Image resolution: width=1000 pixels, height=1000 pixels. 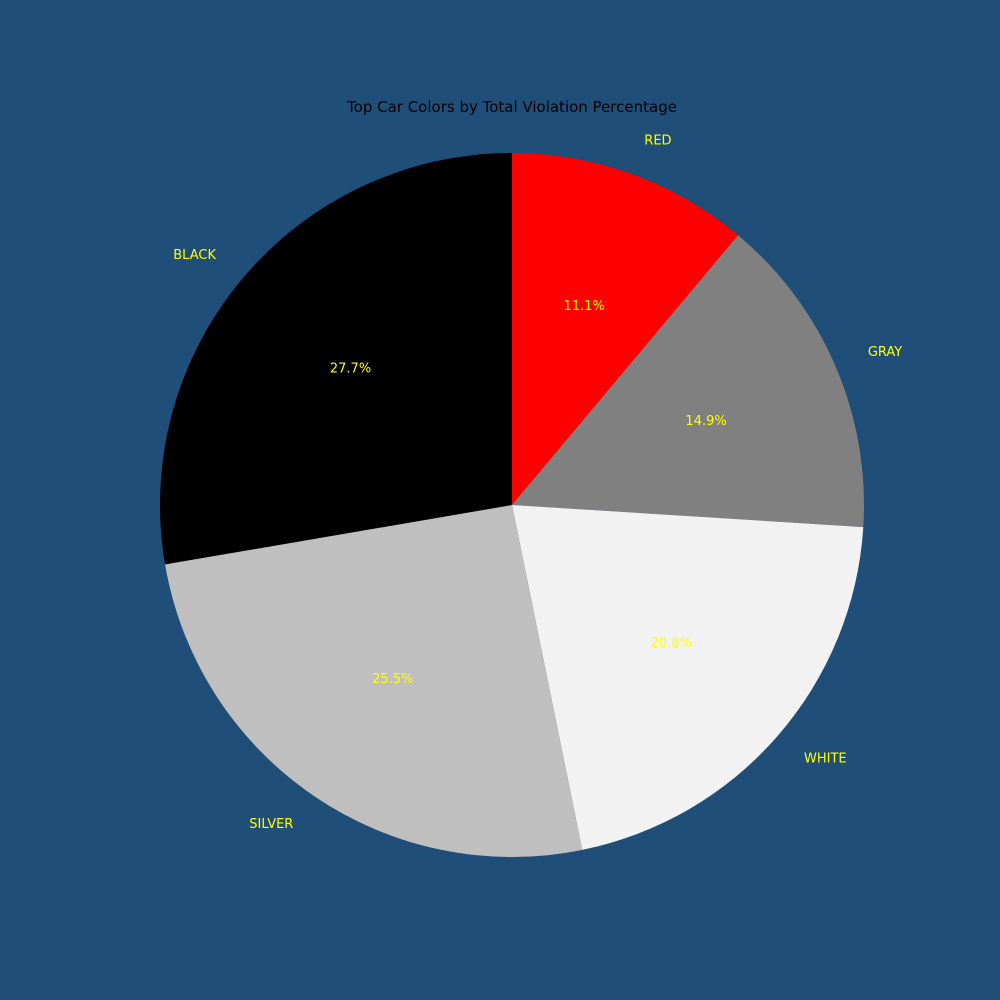 I want to click on slice-percent-silver: 25.5%, so click(x=392, y=679).